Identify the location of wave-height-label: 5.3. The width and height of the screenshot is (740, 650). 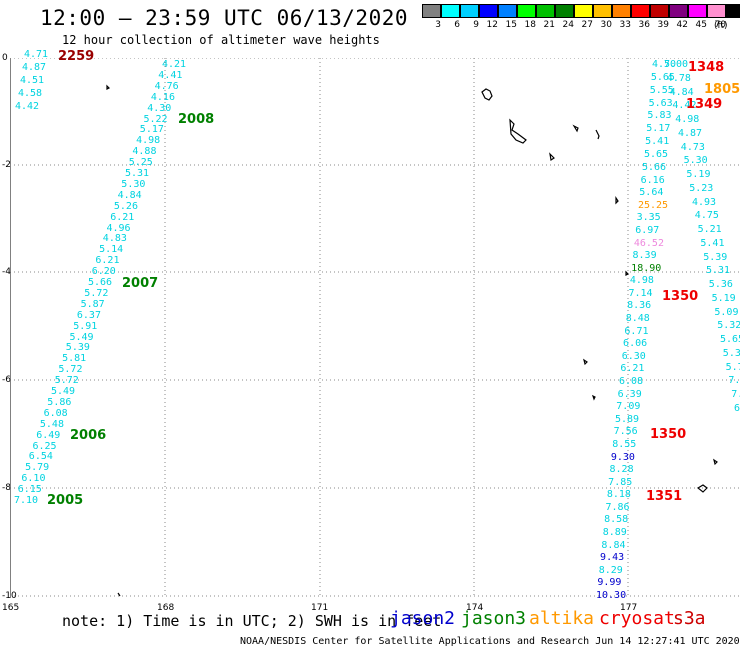
(731, 353).